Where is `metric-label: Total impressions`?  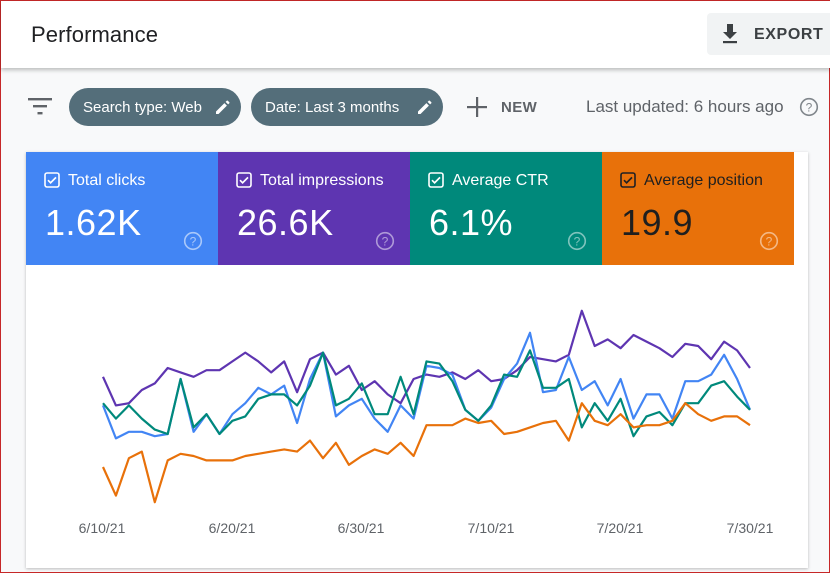 metric-label: Total impressions is located at coordinates (322, 180).